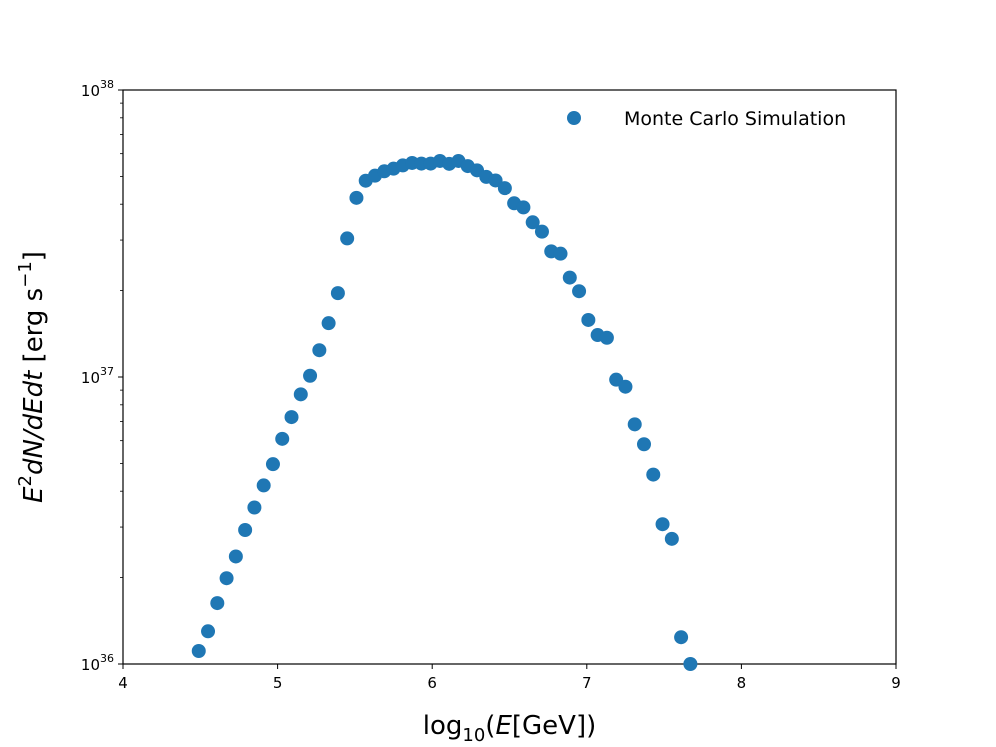  What do you see at coordinates (32, 377) in the screenshot?
I see `y-axis-label: E2dN/dEdt [erg s−1]` at bounding box center [32, 377].